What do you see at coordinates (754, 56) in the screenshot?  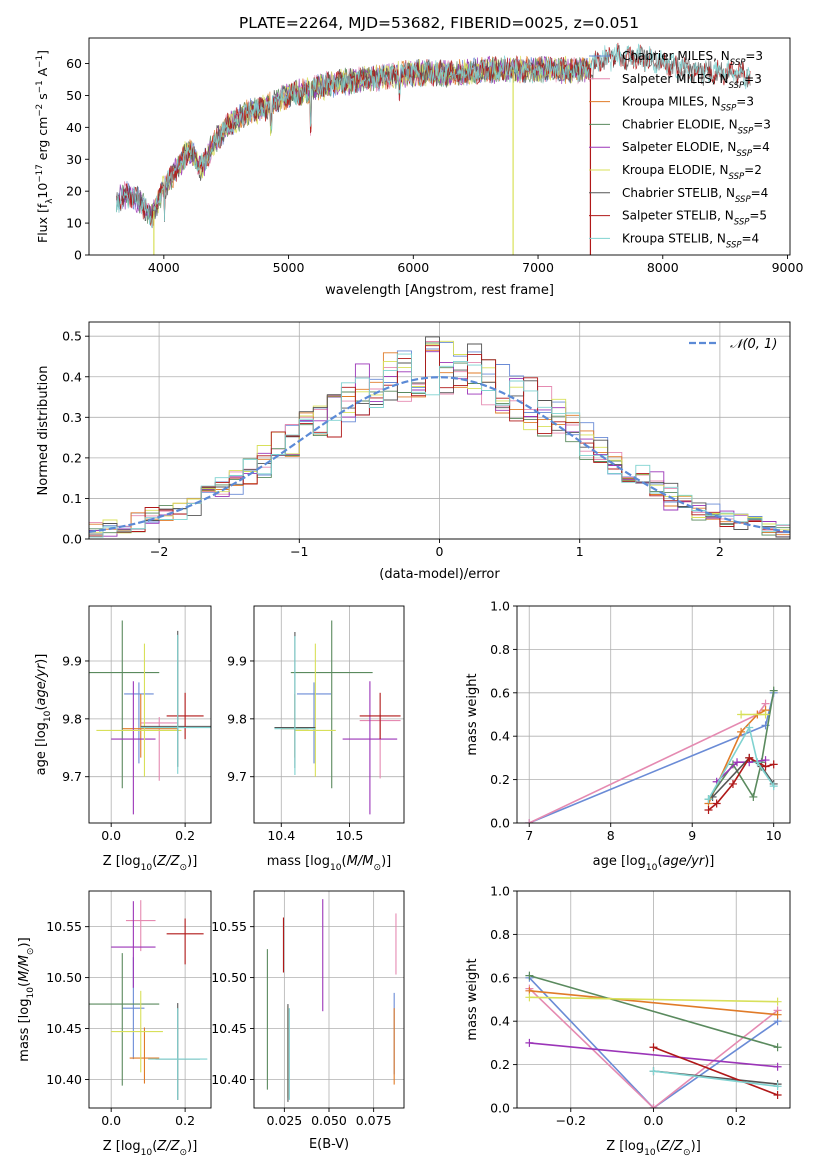 I see `legend-suffix: =3` at bounding box center [754, 56].